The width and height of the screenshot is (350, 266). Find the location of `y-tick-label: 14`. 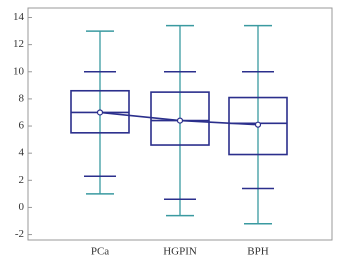

y-tick-label: 14 is located at coordinates (19, 17).